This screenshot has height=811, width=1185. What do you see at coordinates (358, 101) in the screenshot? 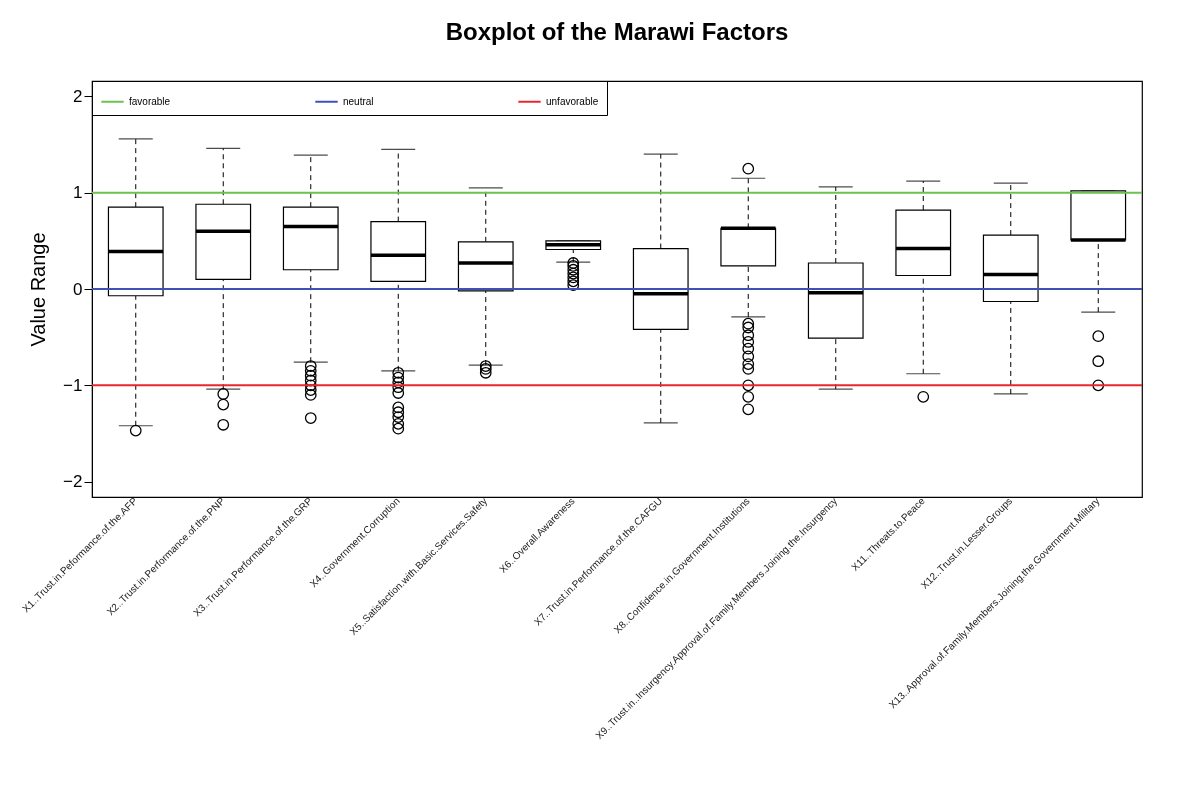
I see `legend-label: neutral` at bounding box center [358, 101].